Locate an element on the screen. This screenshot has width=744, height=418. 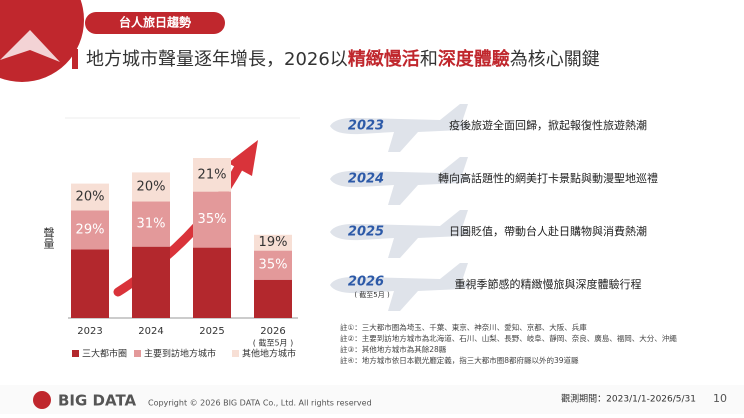
legend-label: 其他地方城市 is located at coordinates (269, 354).